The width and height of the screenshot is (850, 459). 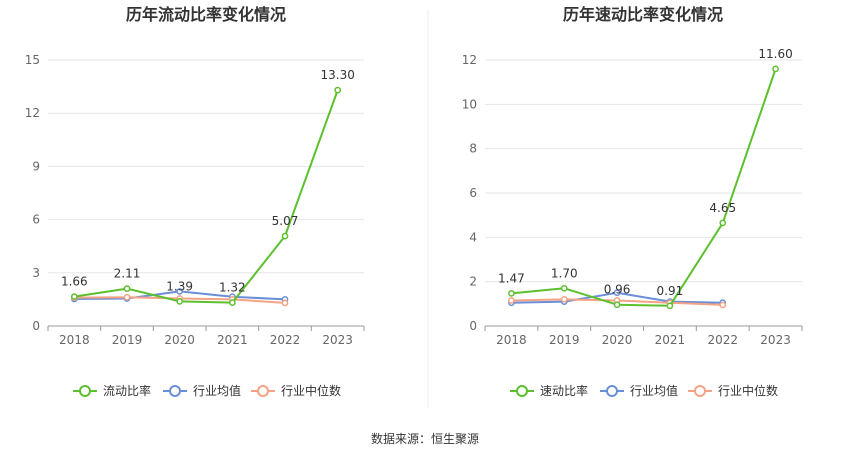 What do you see at coordinates (643, 14) in the screenshot?
I see `chart-title: 历年速动比率变化情况` at bounding box center [643, 14].